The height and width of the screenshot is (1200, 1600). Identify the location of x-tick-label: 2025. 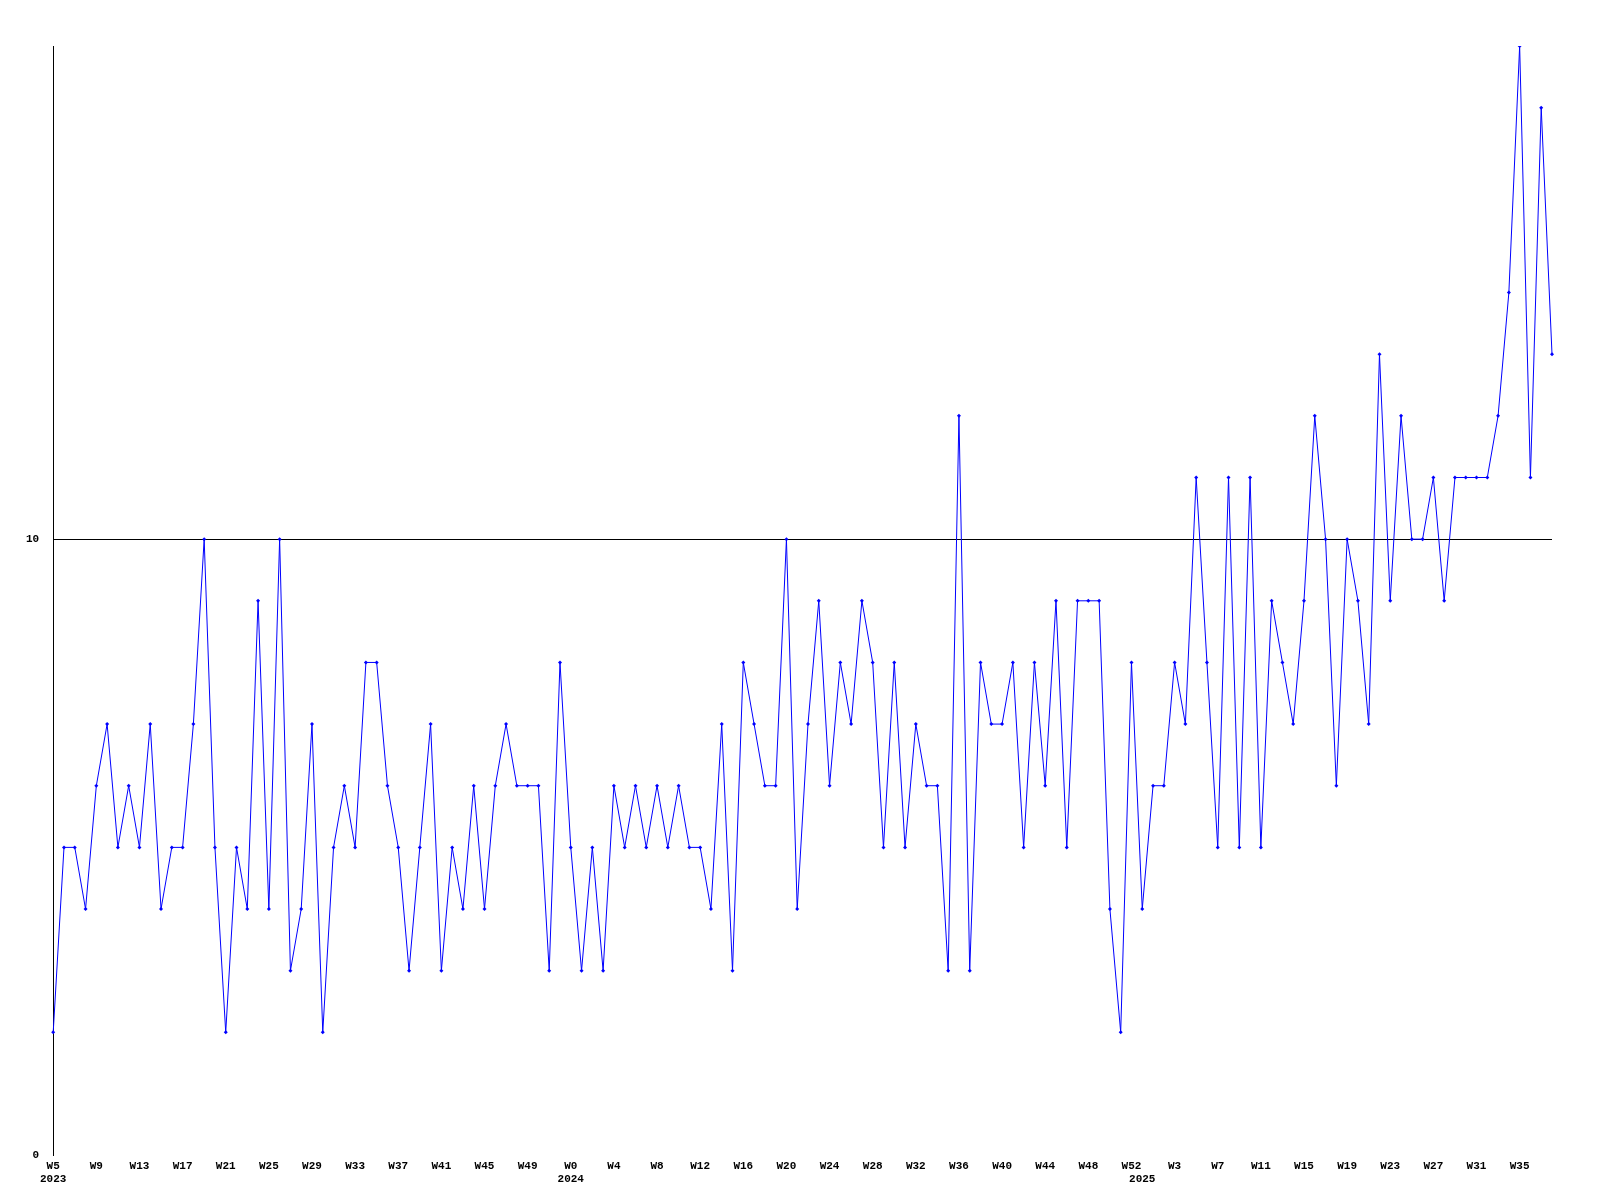
(1142, 1179).